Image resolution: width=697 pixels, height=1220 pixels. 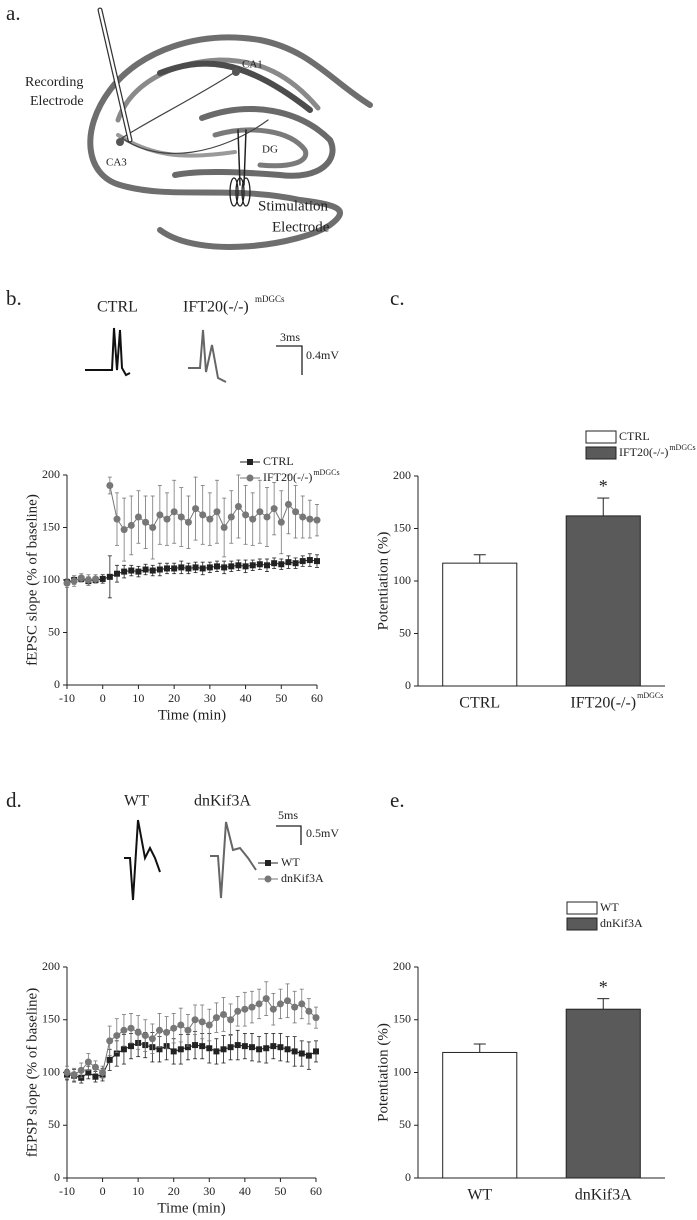 I want to click on x-axis-label: Time (min), so click(x=191, y=1208).